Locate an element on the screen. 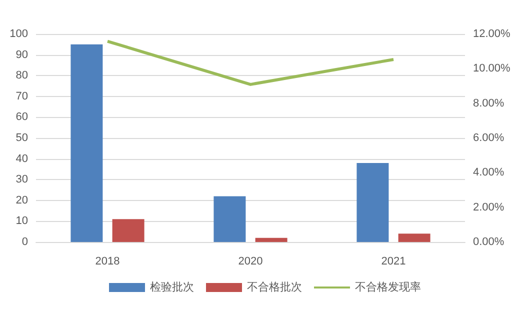 This screenshot has width=530, height=320. y-tick-label: 90 is located at coordinates (22, 54).